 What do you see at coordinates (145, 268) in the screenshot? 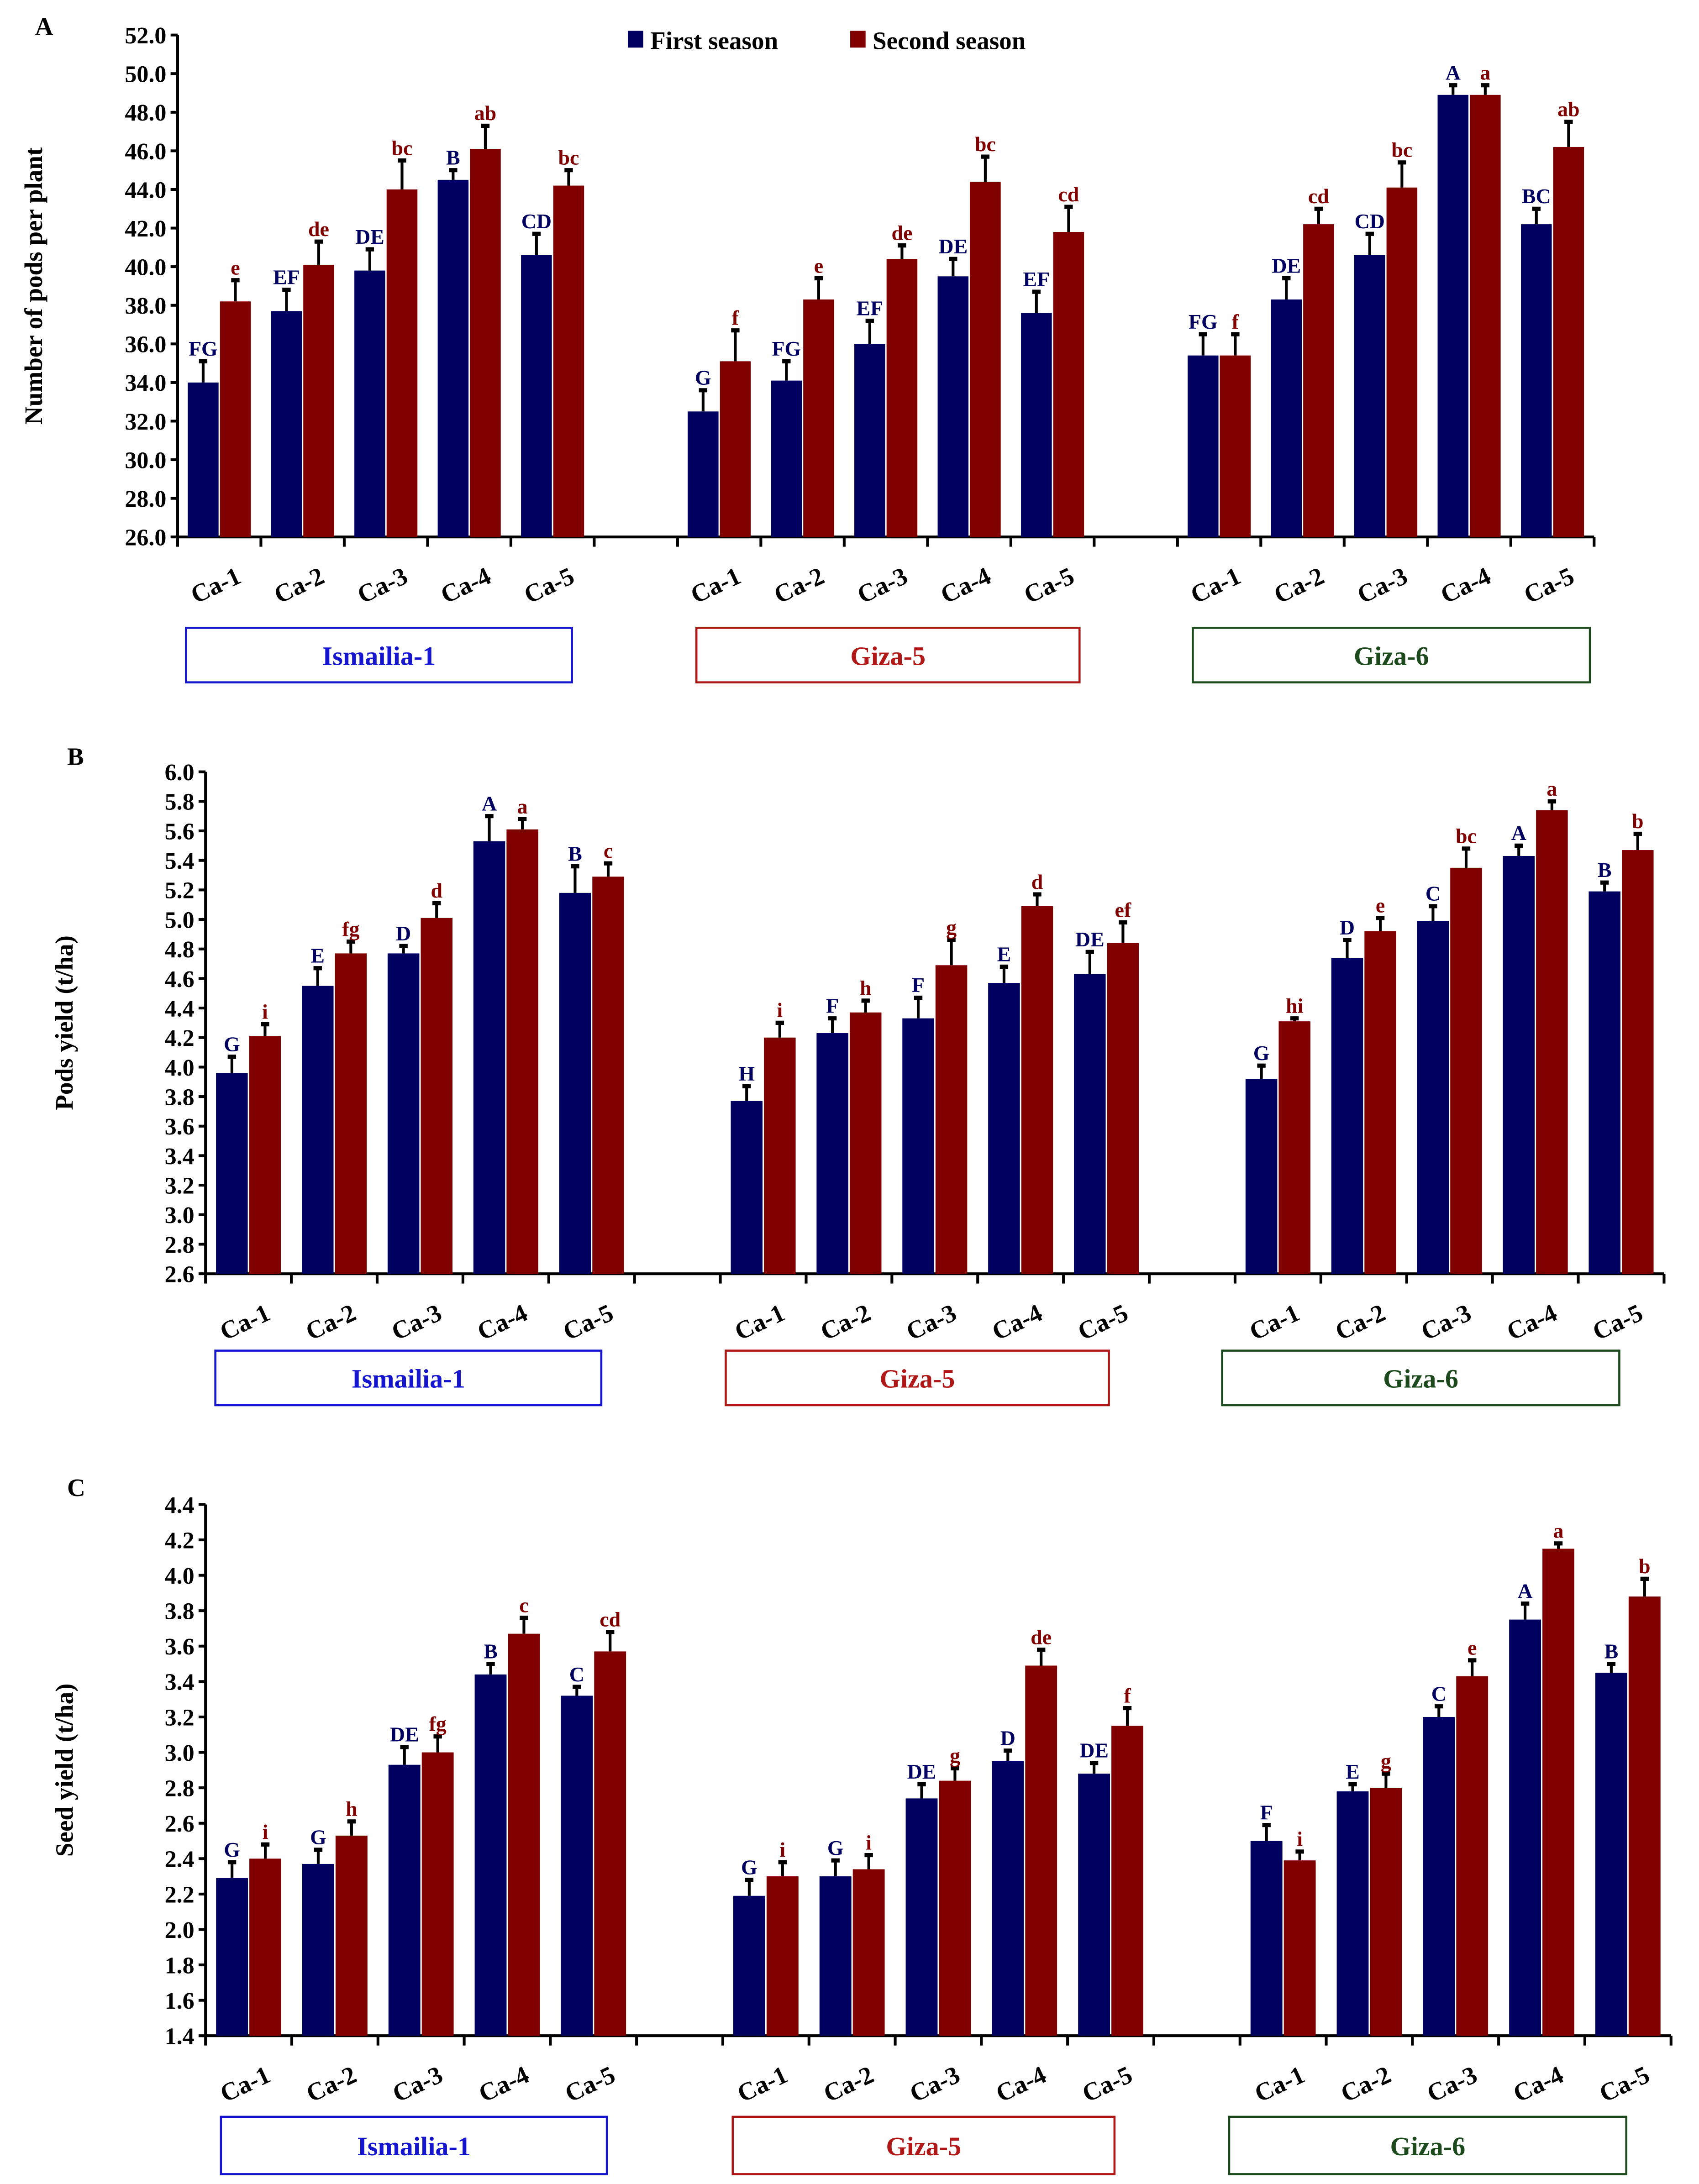
I see `y-tick-label: 40.0` at bounding box center [145, 268].